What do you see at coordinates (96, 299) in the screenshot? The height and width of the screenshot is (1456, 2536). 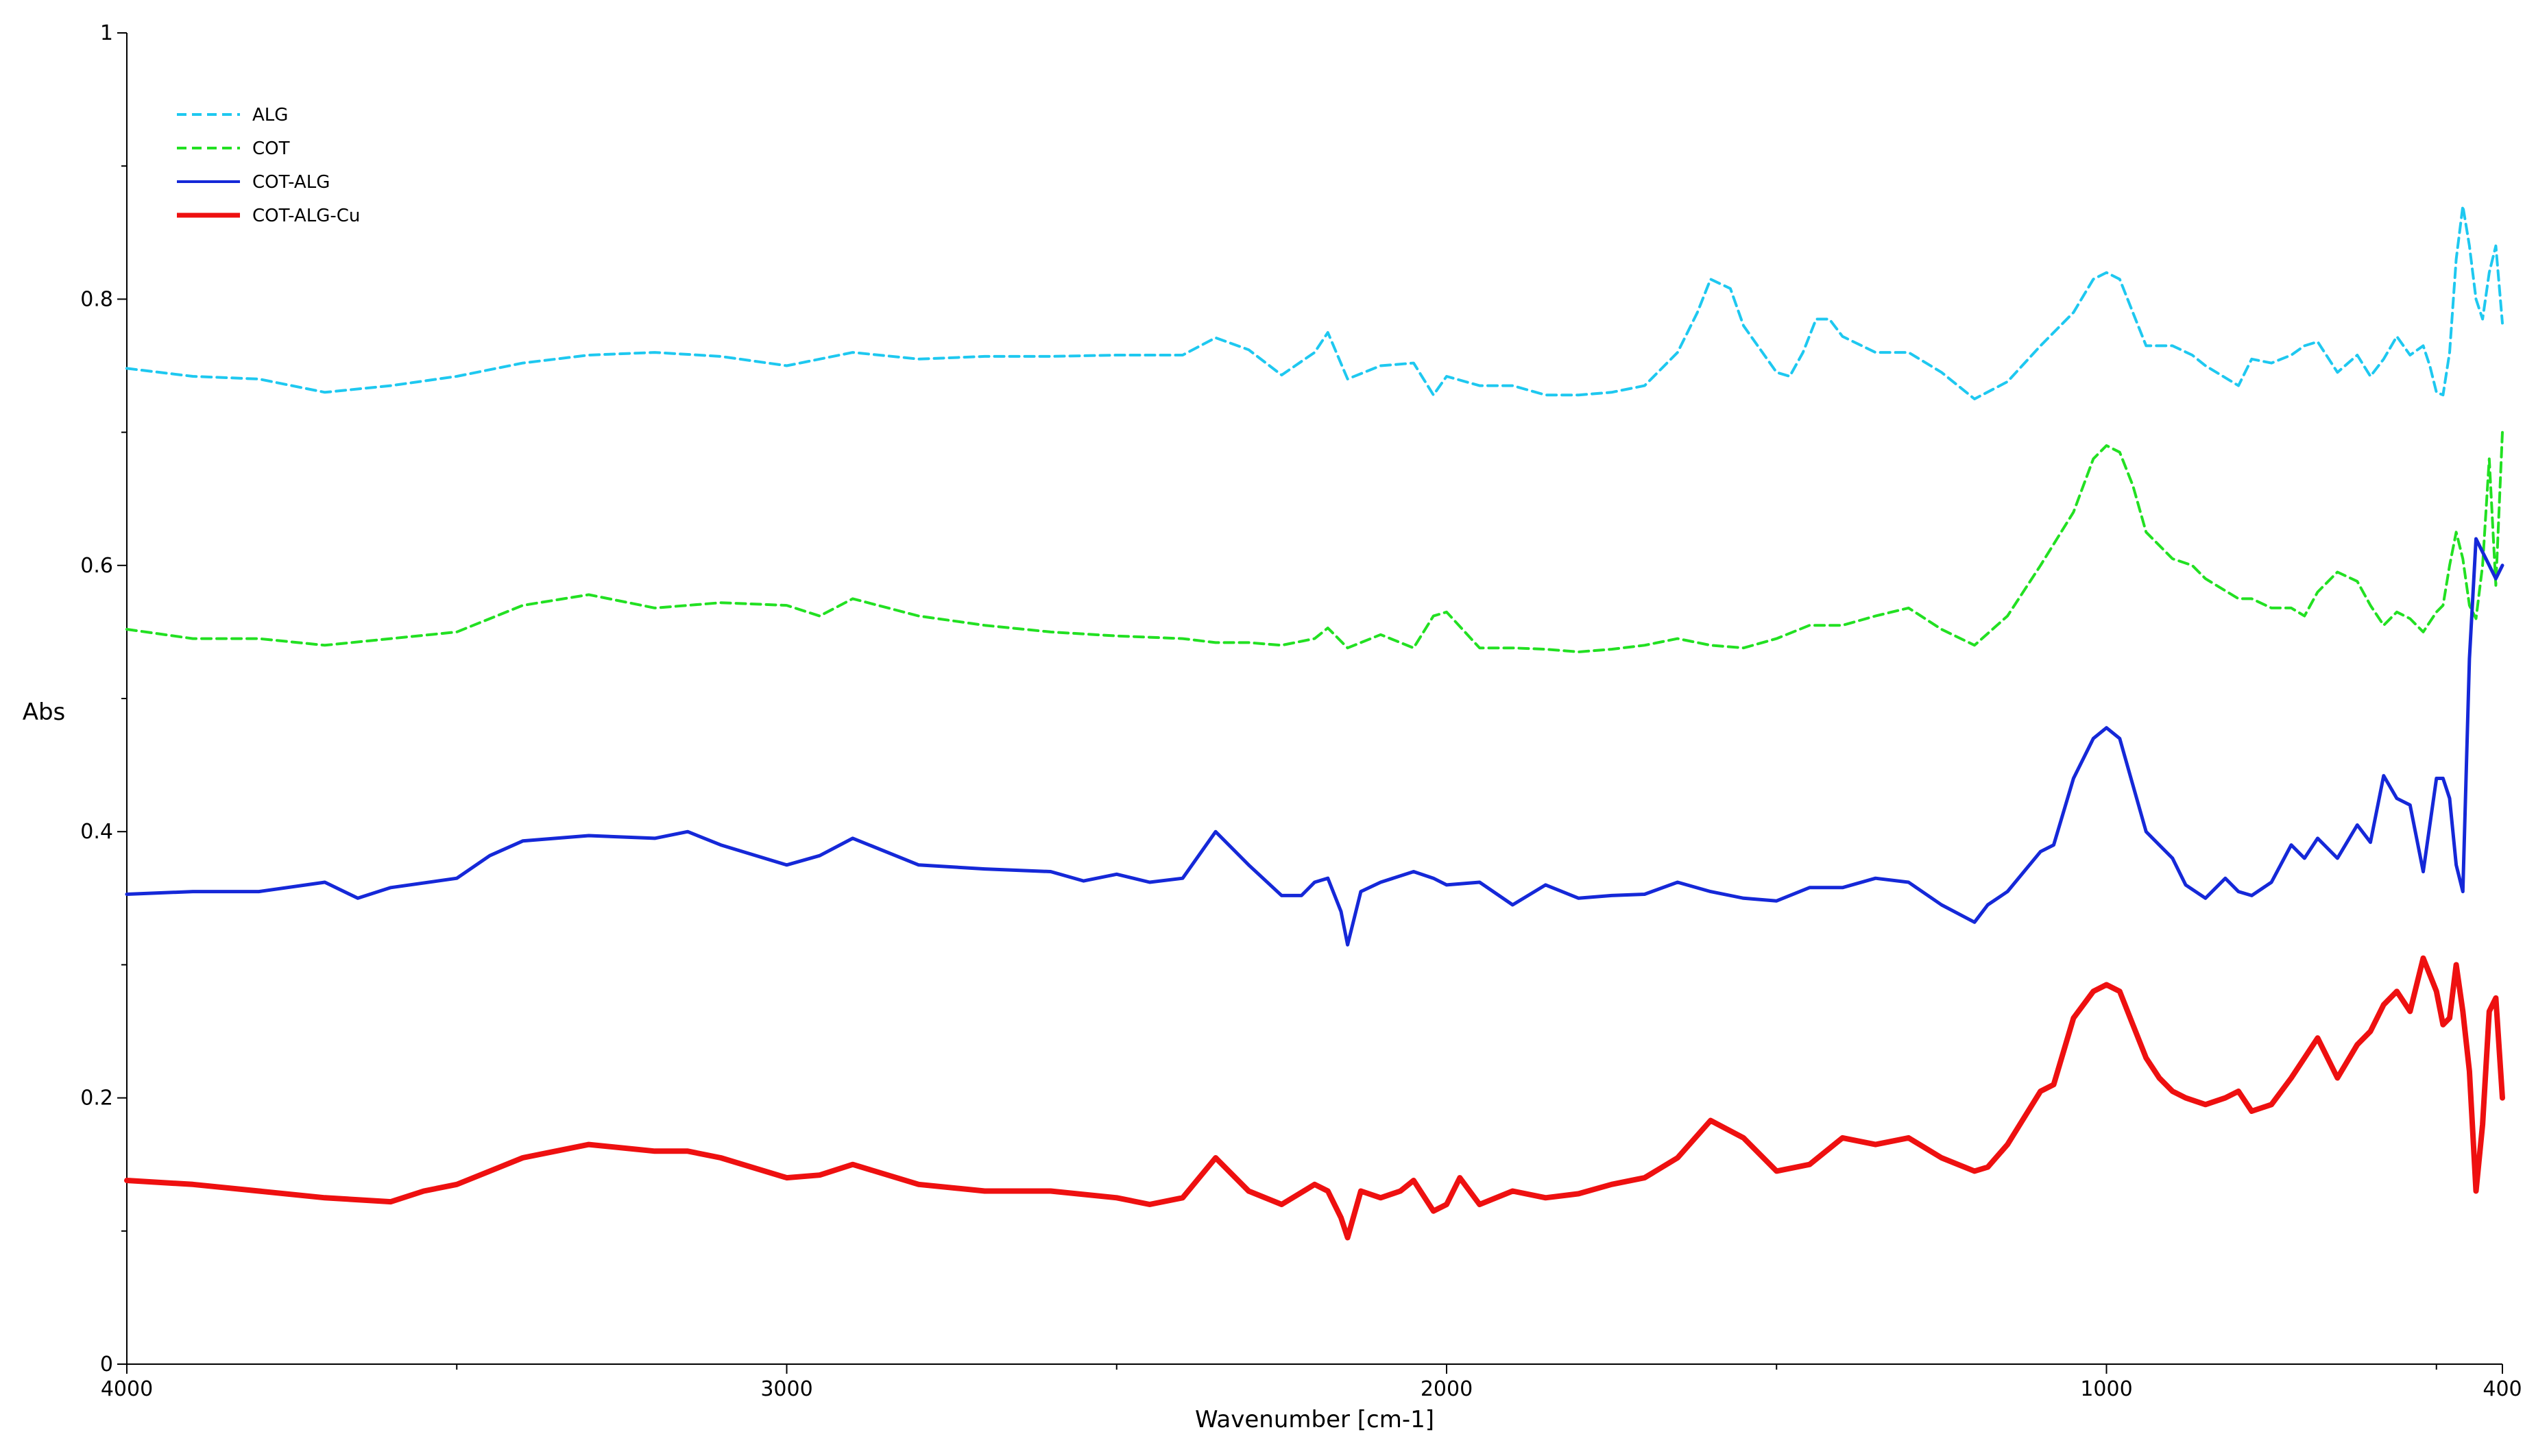 I see `y-tick-label: 0.8` at bounding box center [96, 299].